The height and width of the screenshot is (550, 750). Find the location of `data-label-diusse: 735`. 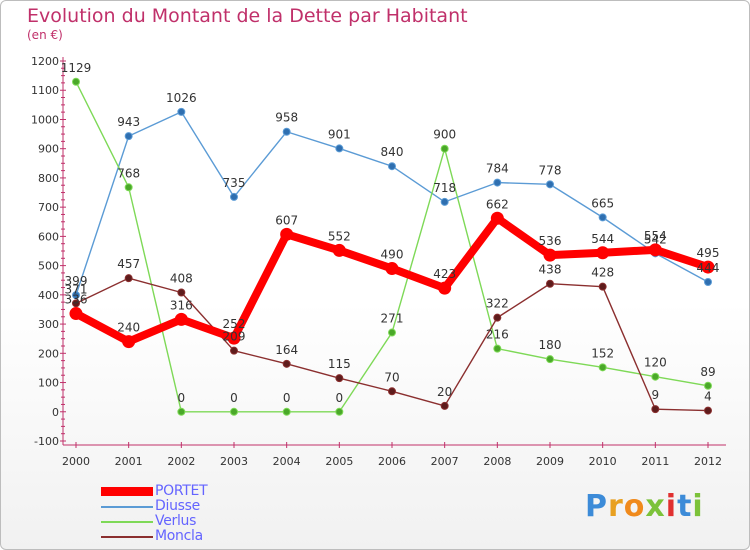

data-label-diusse: 735 is located at coordinates (234, 183).